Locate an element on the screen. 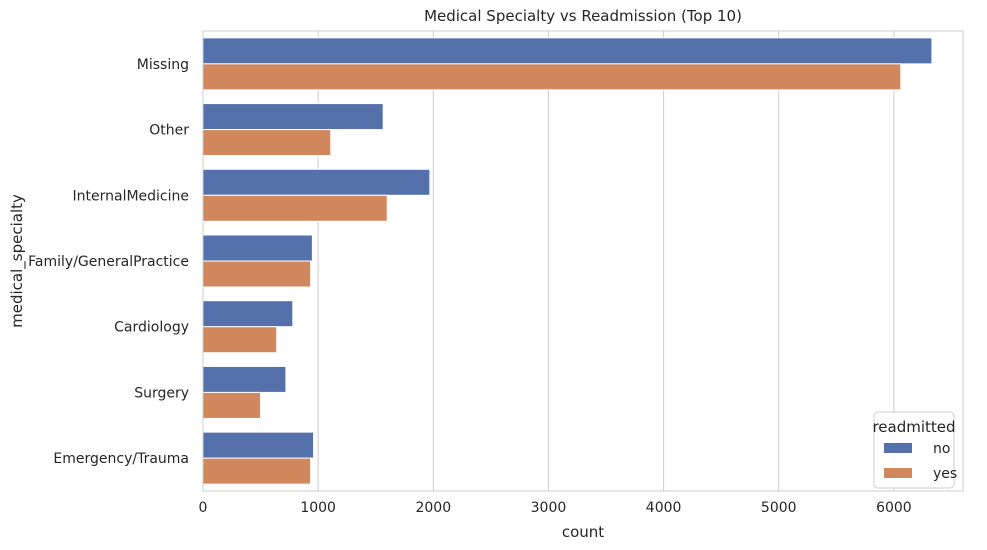 Image resolution: width=987 pixels, height=550 pixels. x-tick-label: 5000 is located at coordinates (779, 508).